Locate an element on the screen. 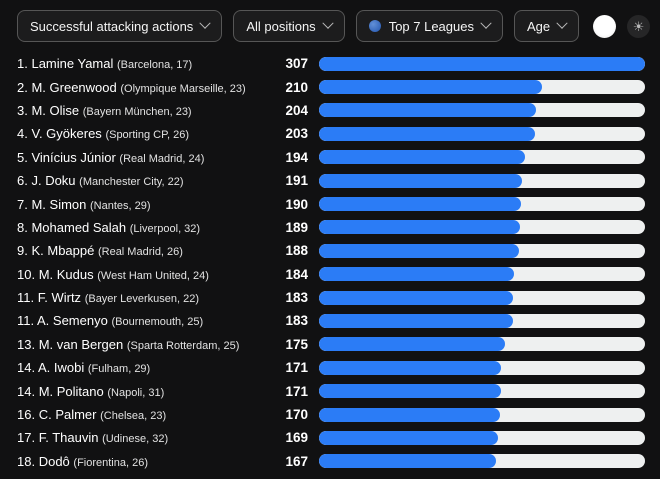 The height and width of the screenshot is (479, 660). player-team-age: (Sparta Rotterdam, 25) is located at coordinates (183, 345).